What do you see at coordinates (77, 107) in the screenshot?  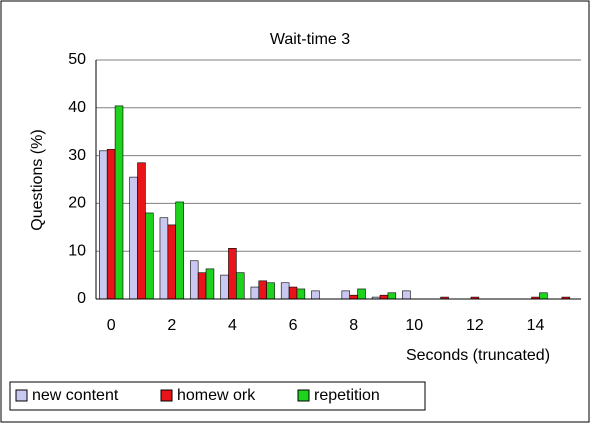 I see `y-tick-label: 40` at bounding box center [77, 107].